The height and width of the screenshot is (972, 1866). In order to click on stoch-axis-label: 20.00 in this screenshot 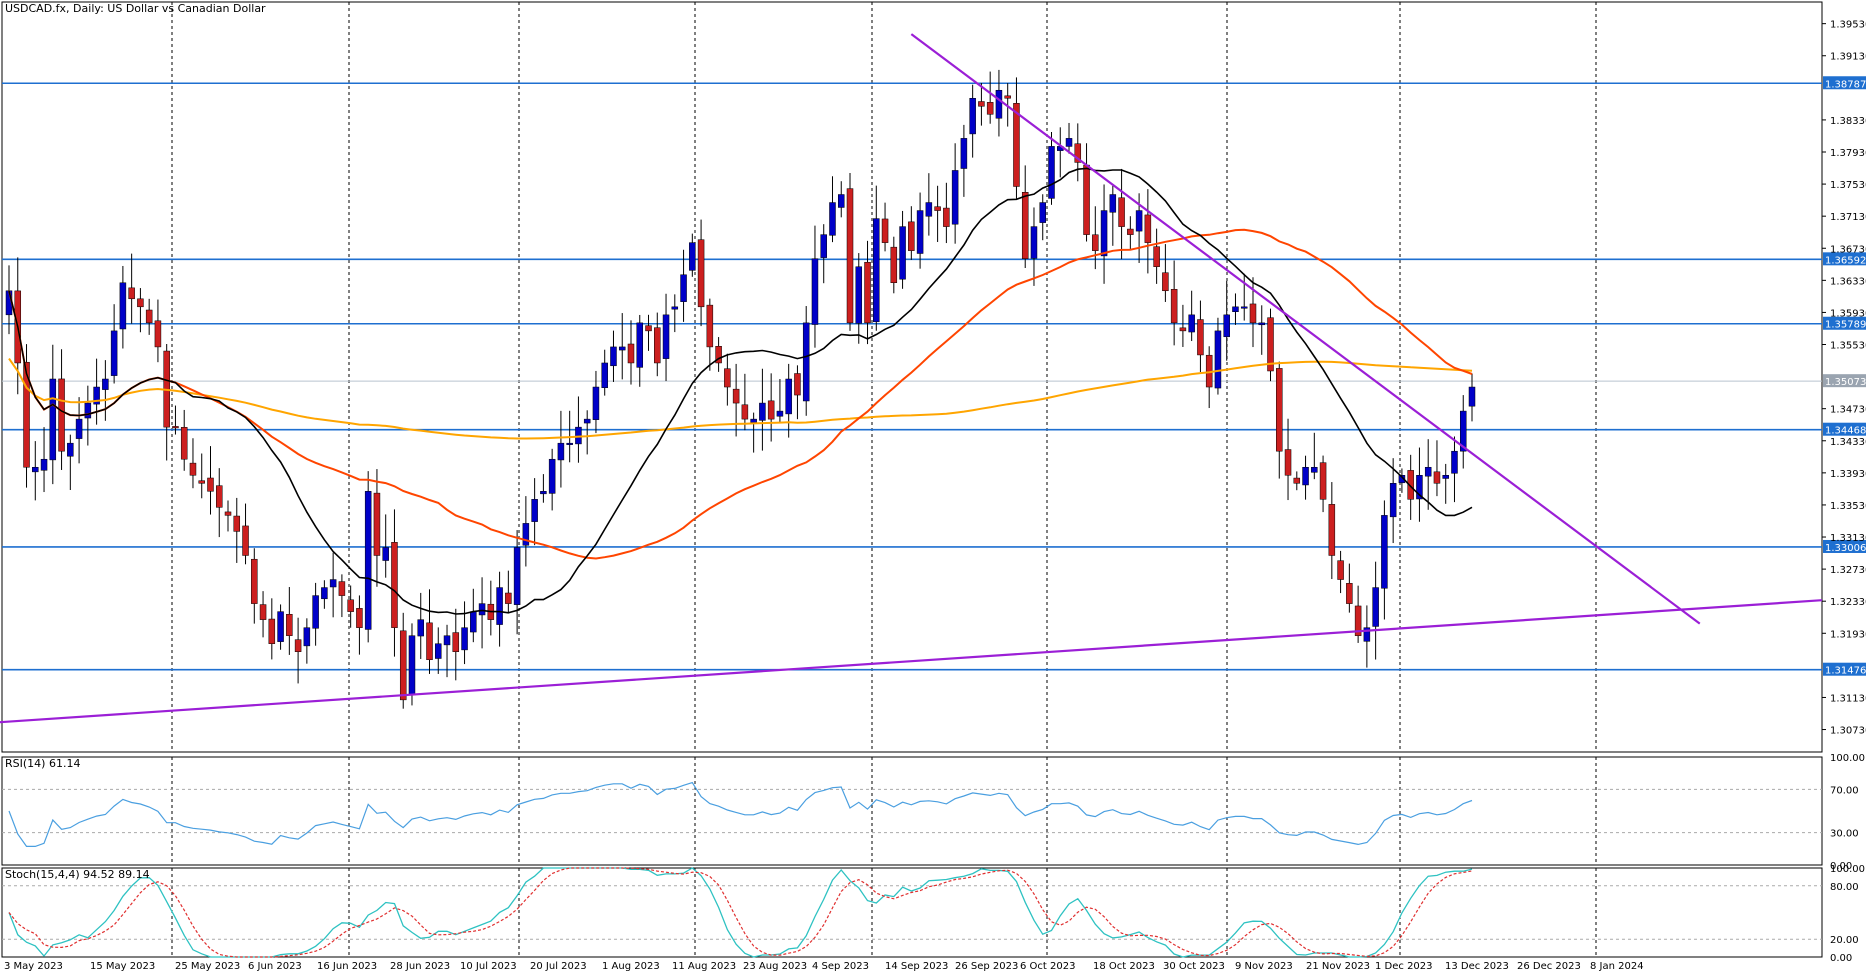, I will do `click(1844, 940)`.